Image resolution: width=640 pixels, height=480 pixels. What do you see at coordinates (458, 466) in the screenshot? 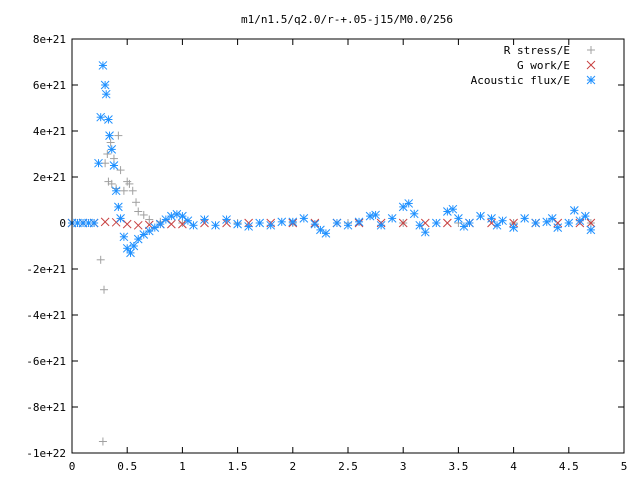
I see `x-tick-label: 3.5` at bounding box center [458, 466].